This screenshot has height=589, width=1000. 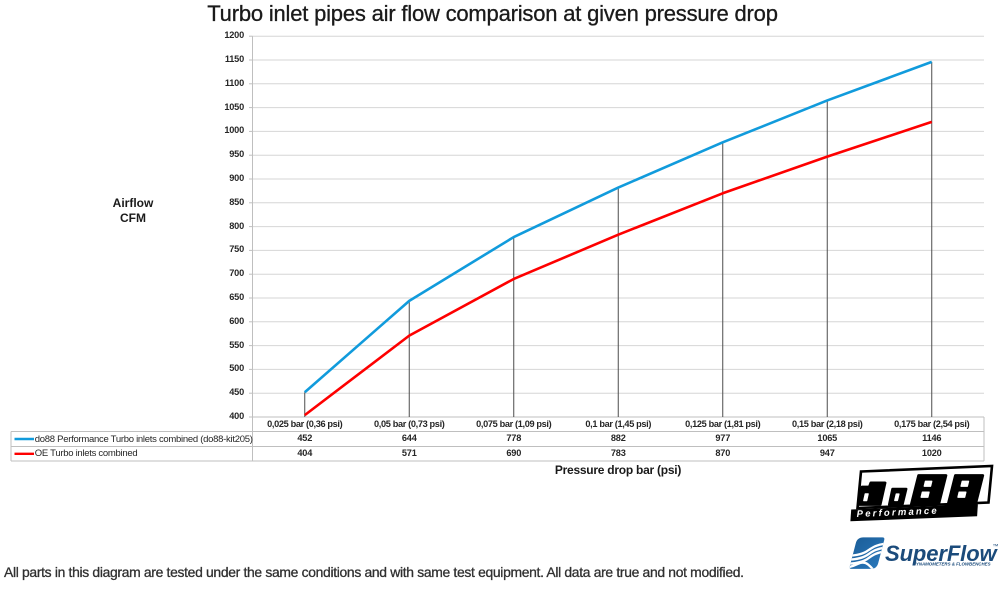 What do you see at coordinates (952, 564) in the screenshot?
I see `svg-text: DYNAMOMETERS & FLOWBENCHES` at bounding box center [952, 564].